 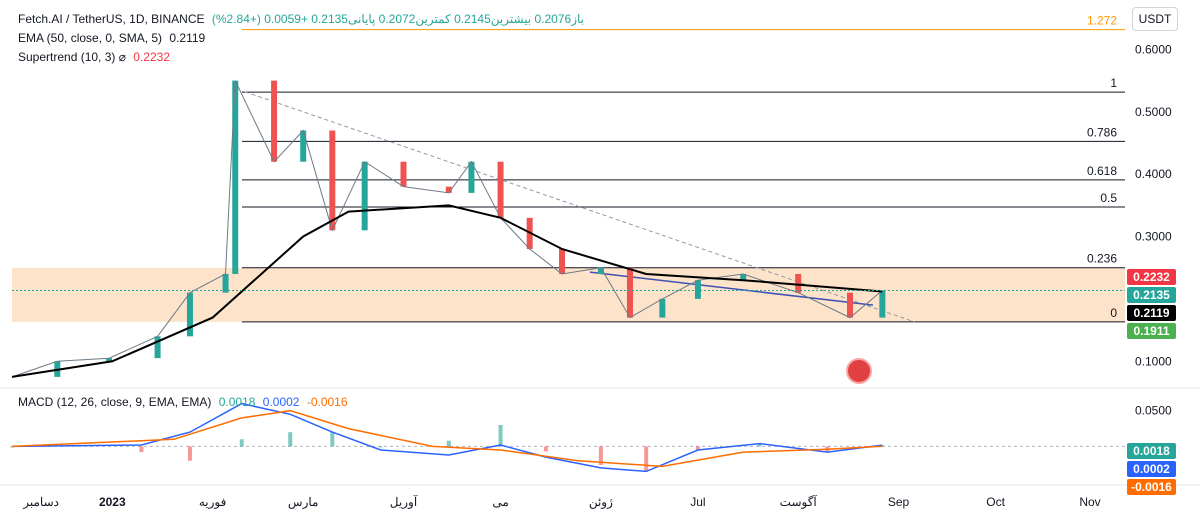 I want to click on fib-label-1.272: 1.272, so click(x=1102, y=21).